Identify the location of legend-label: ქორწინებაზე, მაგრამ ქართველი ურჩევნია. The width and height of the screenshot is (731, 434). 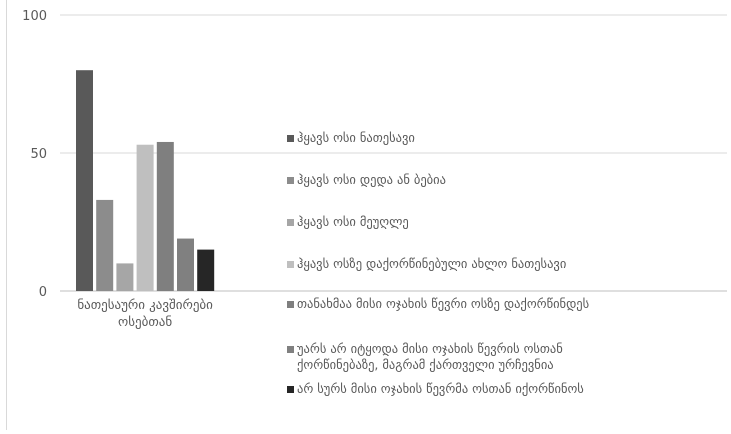
(425, 364).